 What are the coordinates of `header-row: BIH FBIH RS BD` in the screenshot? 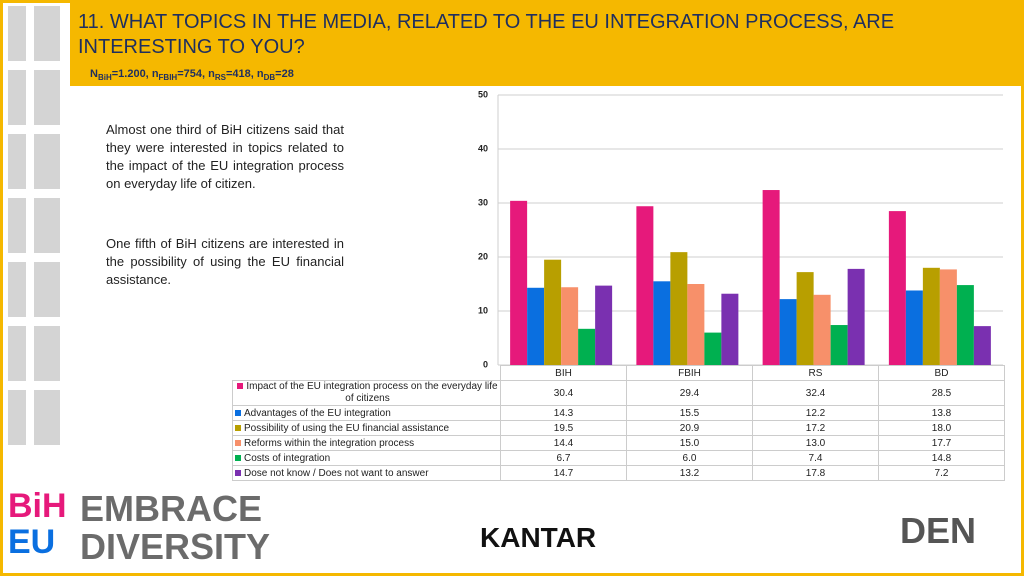 It's located at (619, 373).